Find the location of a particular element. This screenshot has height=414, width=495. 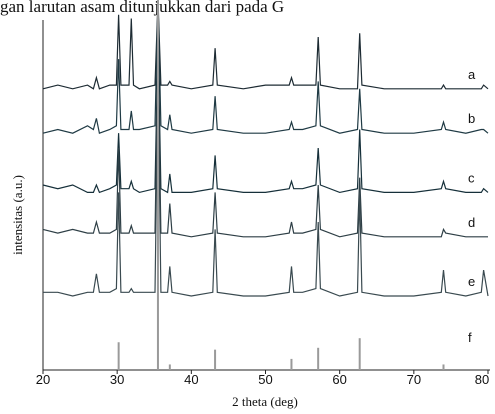

series-label: b is located at coordinates (471, 118).